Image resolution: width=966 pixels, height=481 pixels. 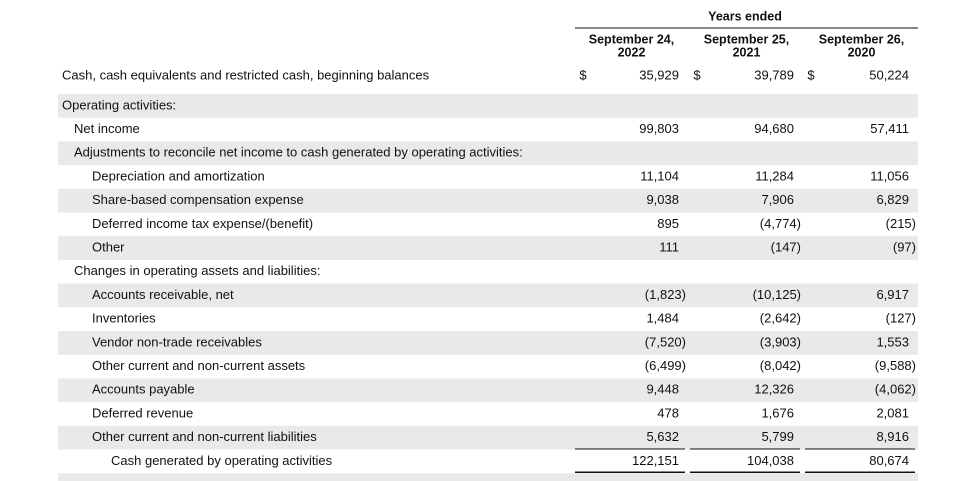 I want to click on cell-value: 1,676, so click(x=777, y=412).